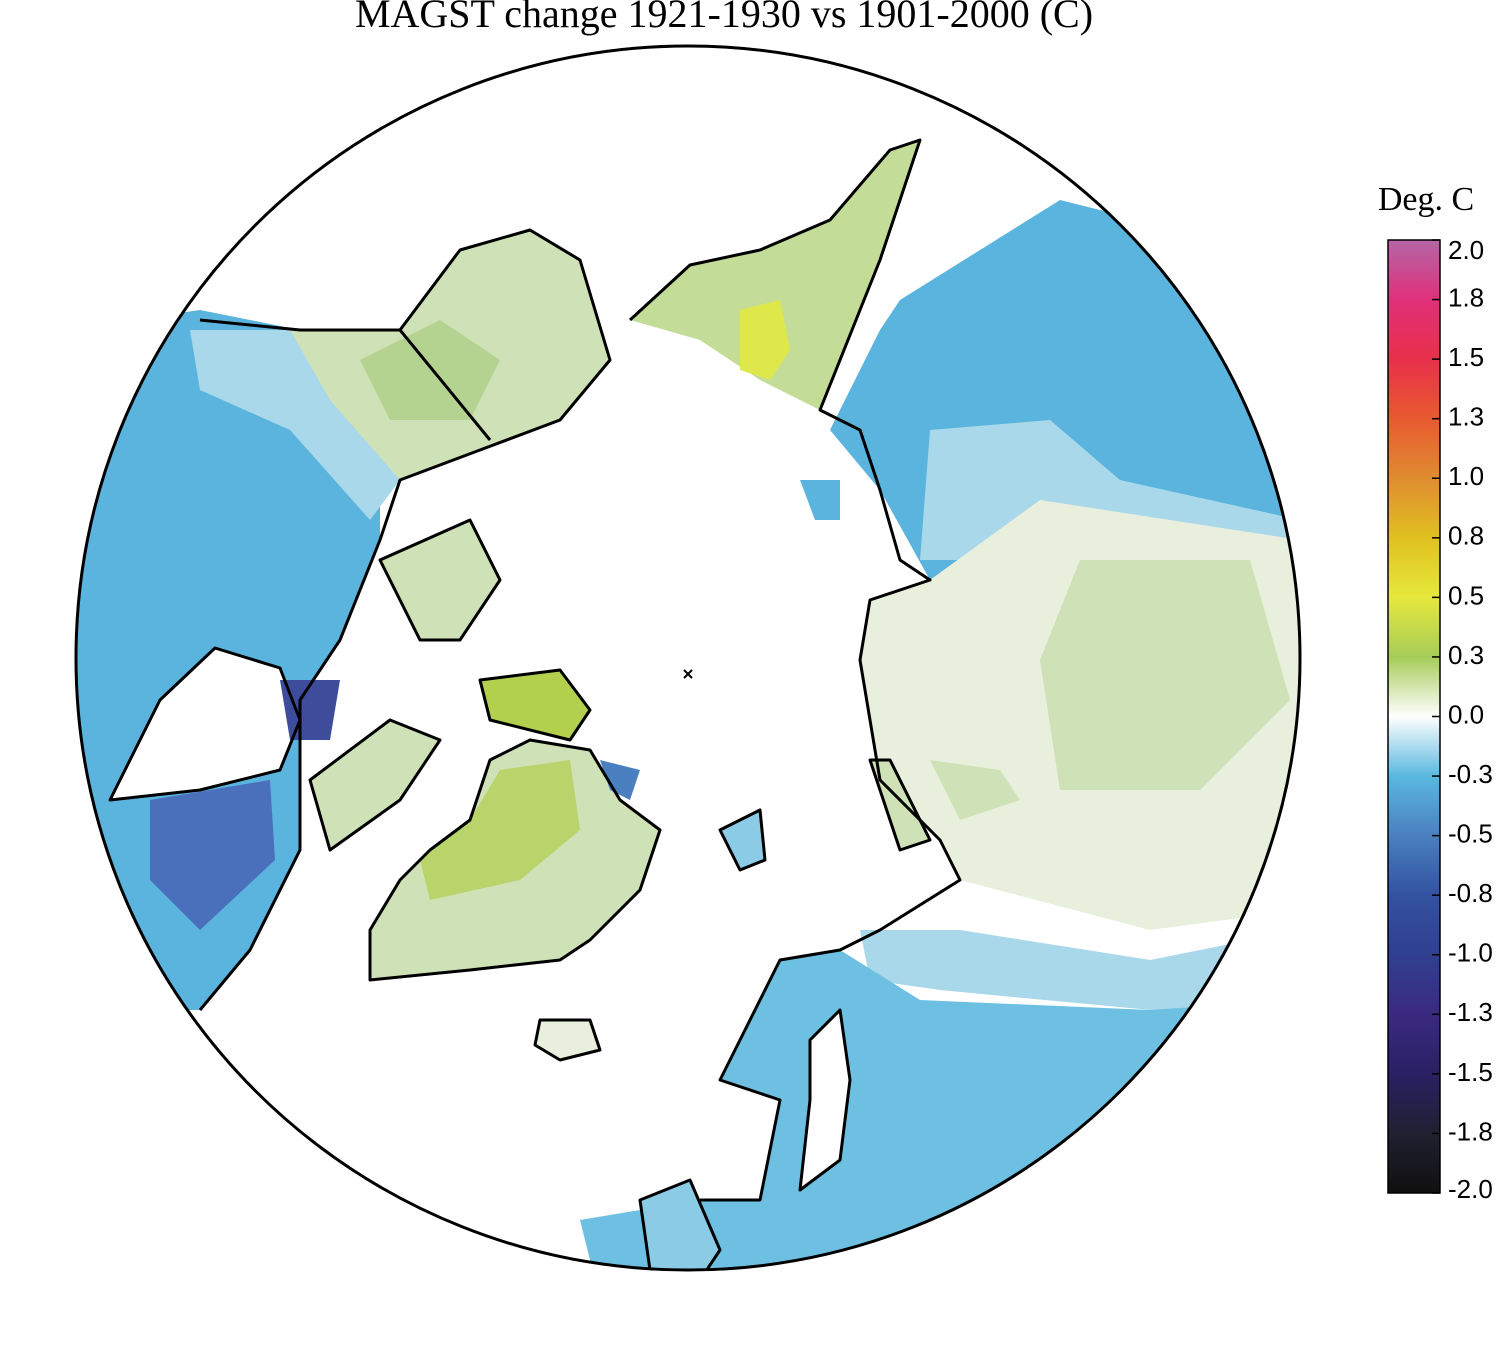 The image size is (1500, 1360). I want to click on colorbar-tick-label: -1.0, so click(1470, 953).